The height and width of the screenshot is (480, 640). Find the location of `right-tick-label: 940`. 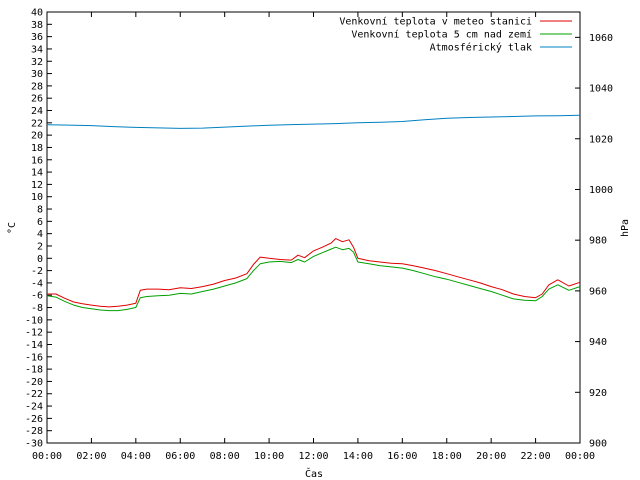

right-tick-label: 940 is located at coordinates (598, 342).